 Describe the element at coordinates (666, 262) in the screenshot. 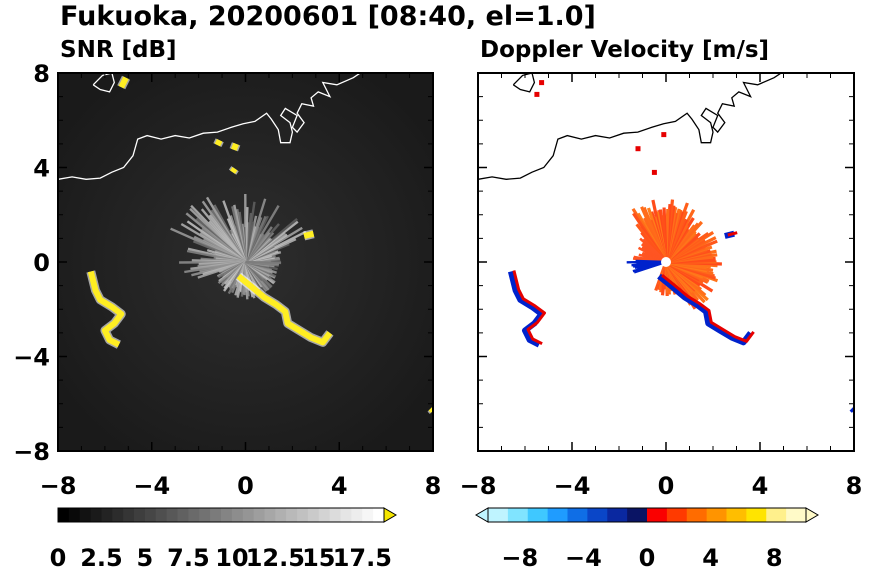

I see `radar-site-mask` at that location.